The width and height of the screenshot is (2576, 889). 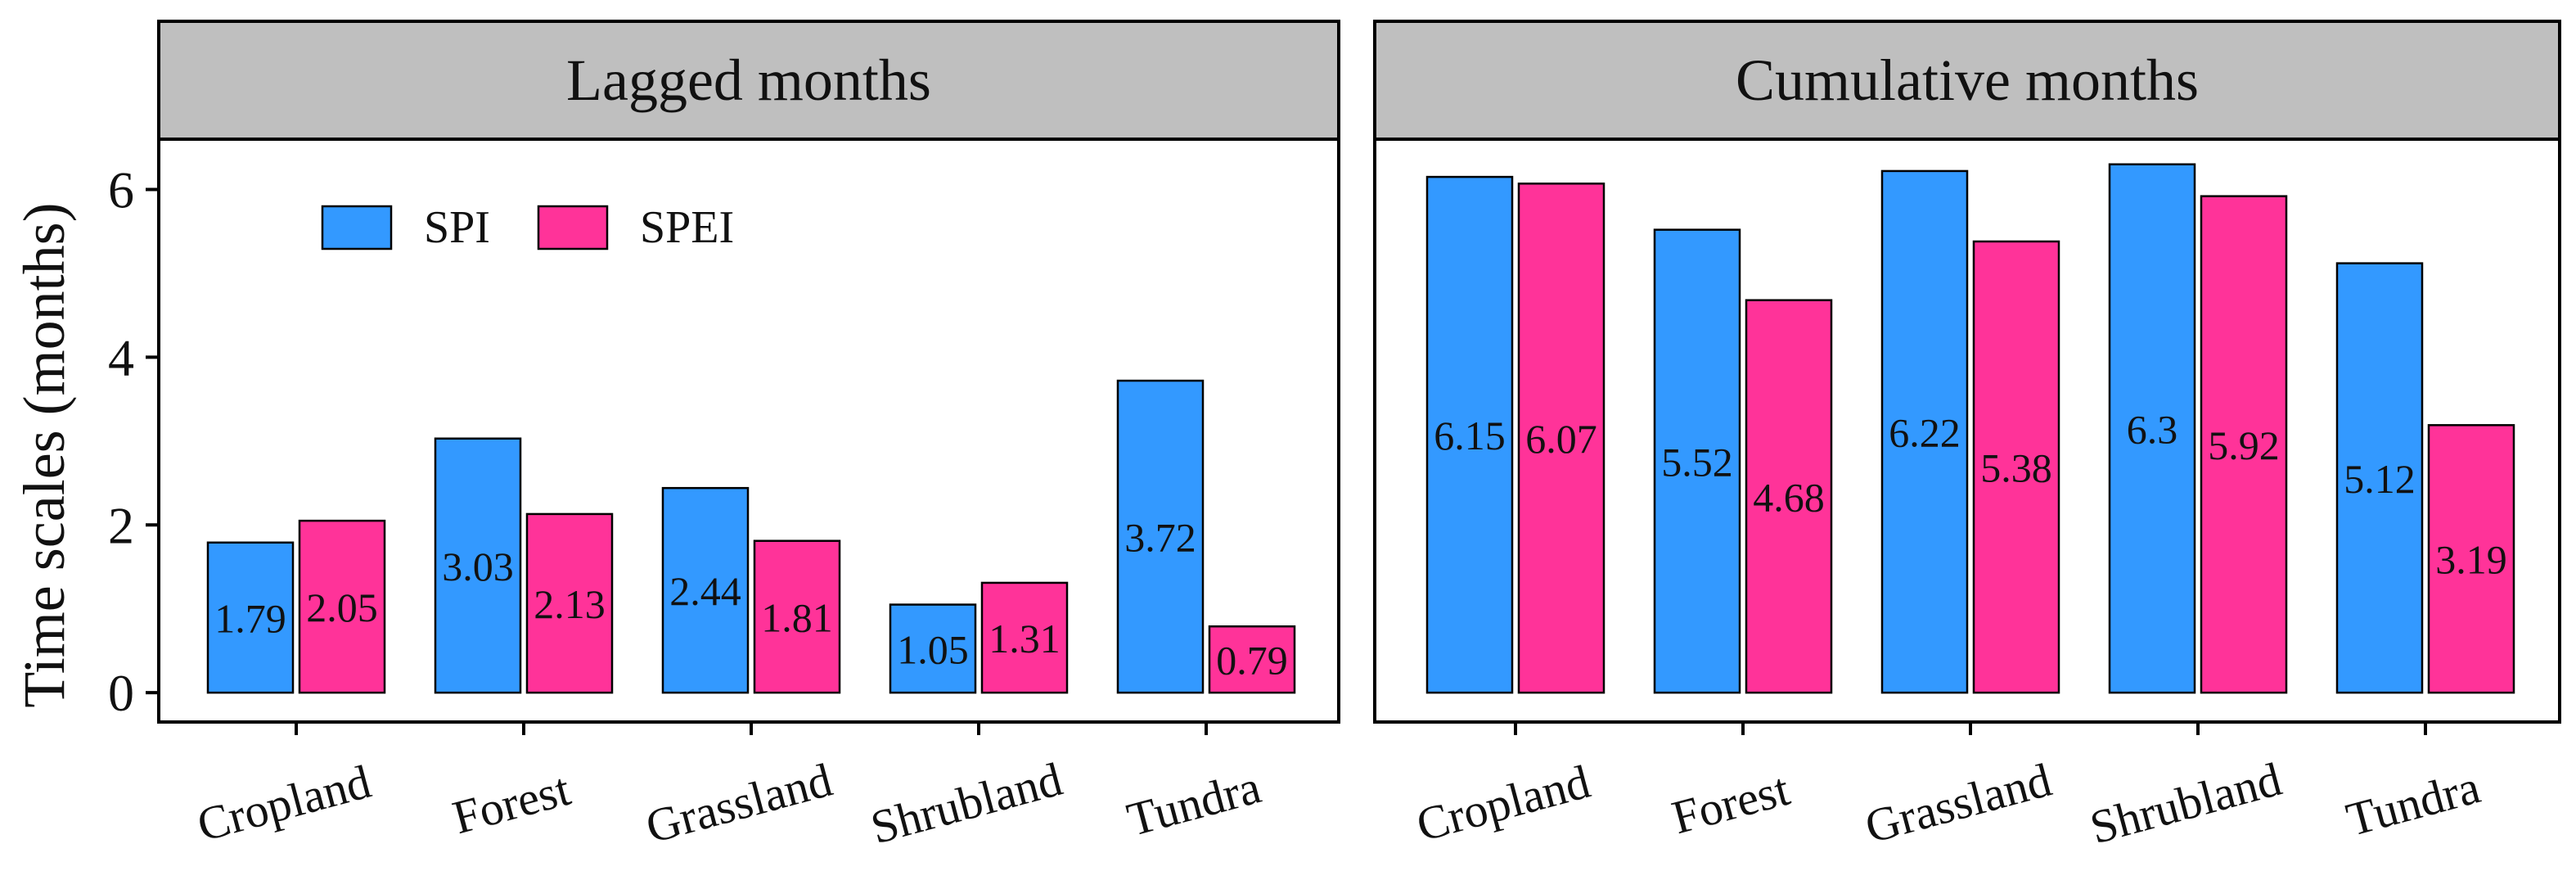 I want to click on data-label-spei-grassland: 5.38, so click(x=2016, y=468).